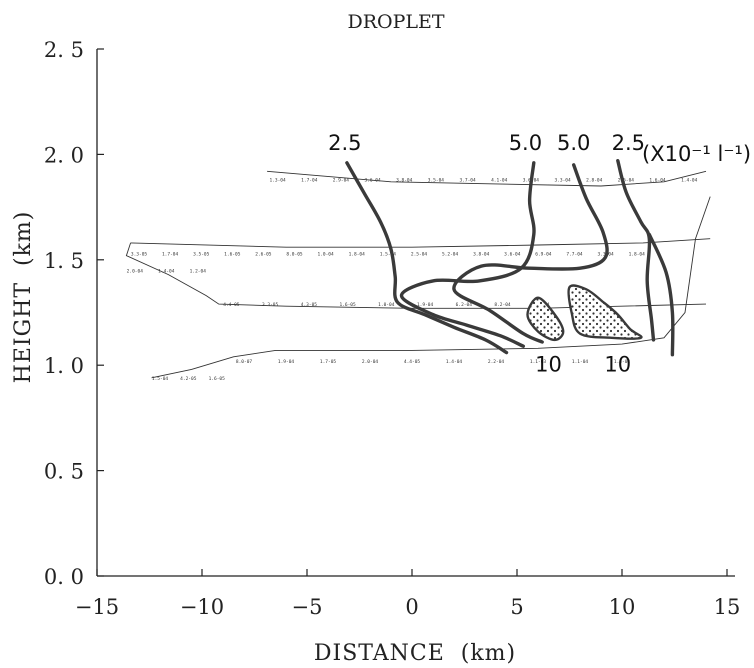 This screenshot has height=668, width=754. I want to click on point-value-label: 4.1-04, so click(499, 181).